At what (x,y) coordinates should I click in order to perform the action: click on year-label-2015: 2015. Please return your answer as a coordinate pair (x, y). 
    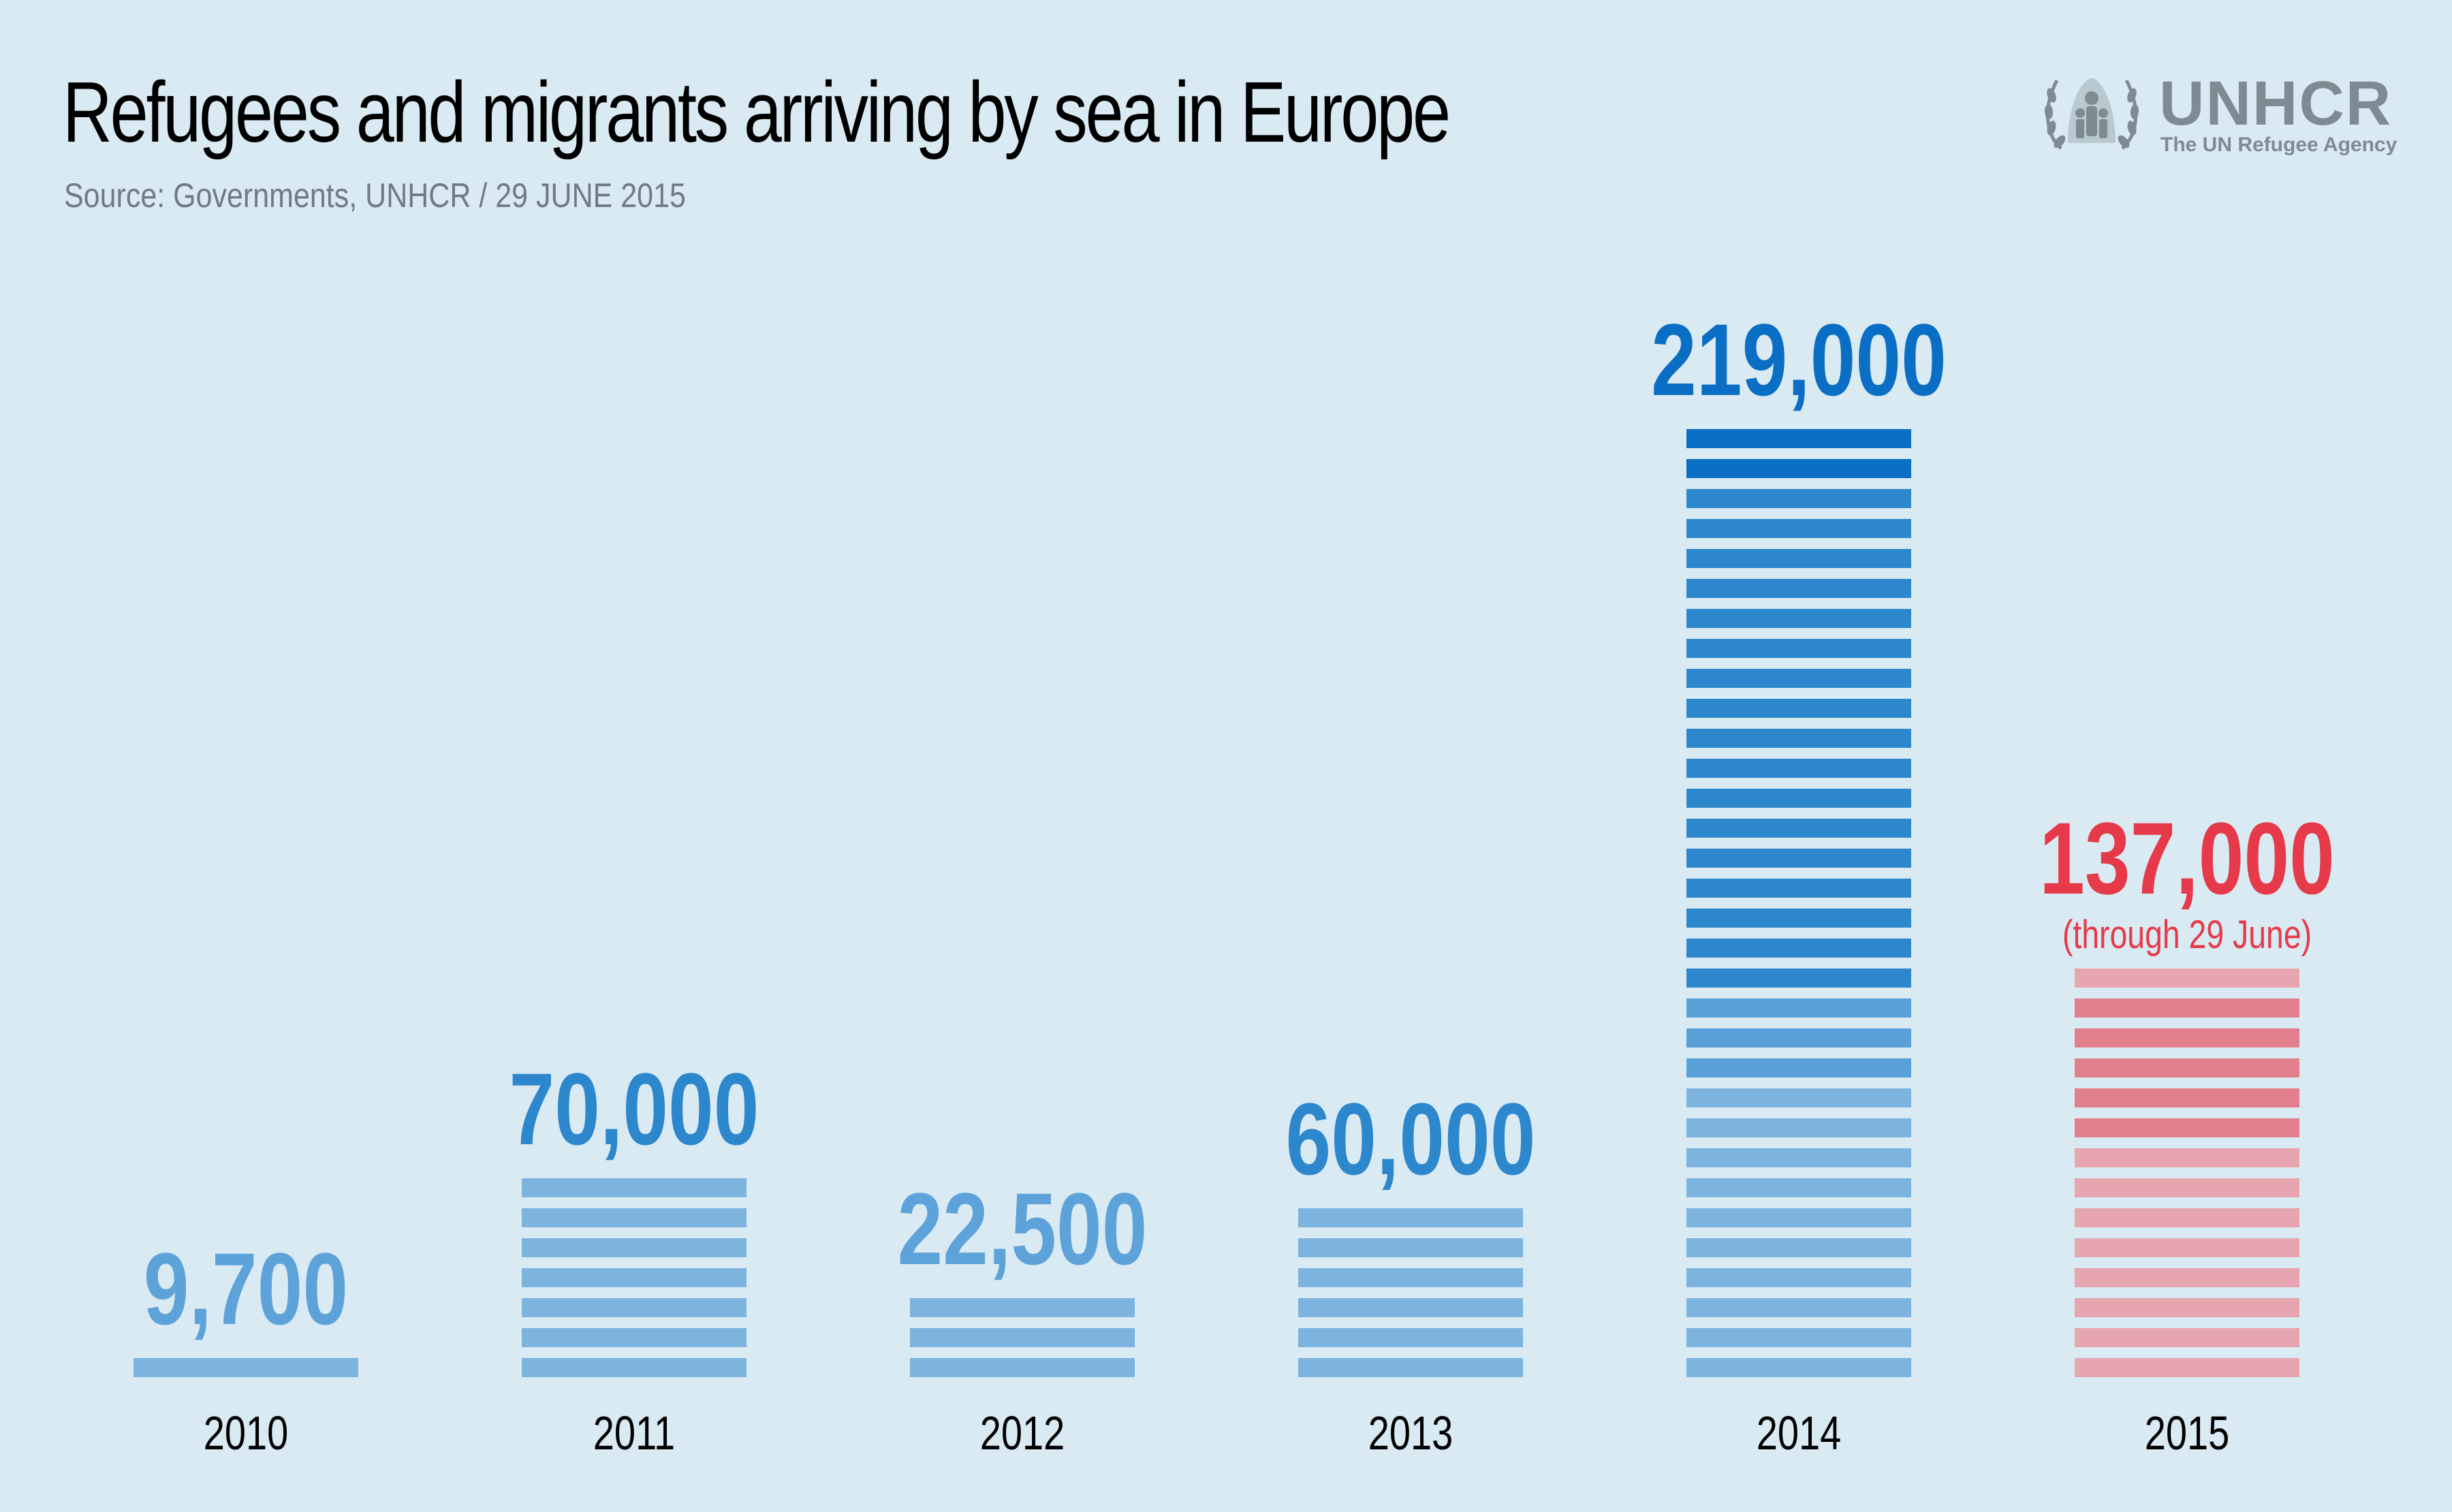
    Looking at the image, I should click on (2187, 1433).